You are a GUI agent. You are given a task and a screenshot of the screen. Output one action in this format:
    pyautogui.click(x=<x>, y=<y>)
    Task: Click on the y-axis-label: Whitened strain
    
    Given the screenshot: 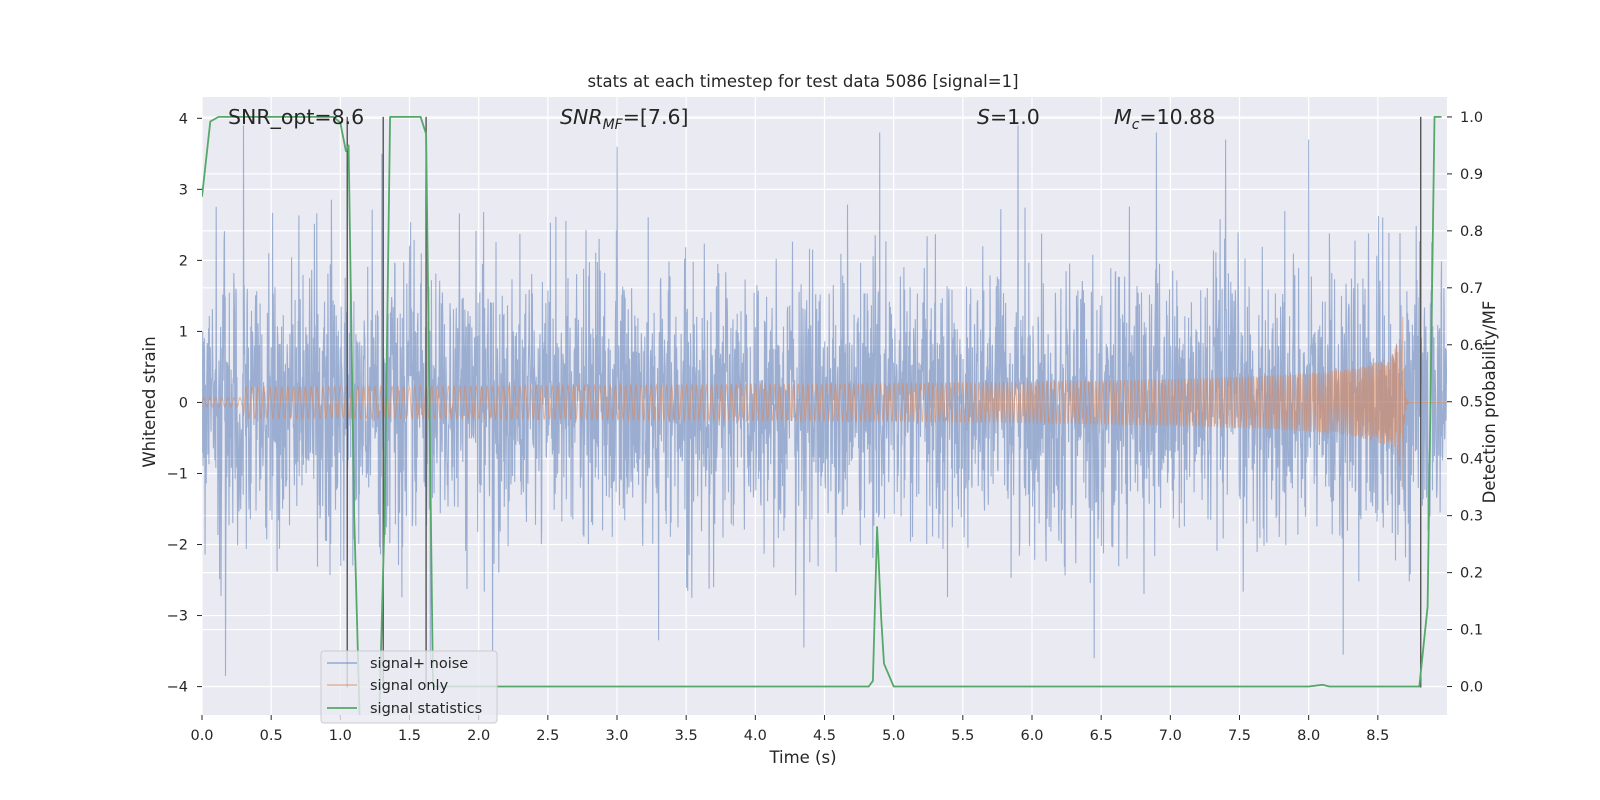 What is the action you would take?
    pyautogui.click(x=149, y=401)
    